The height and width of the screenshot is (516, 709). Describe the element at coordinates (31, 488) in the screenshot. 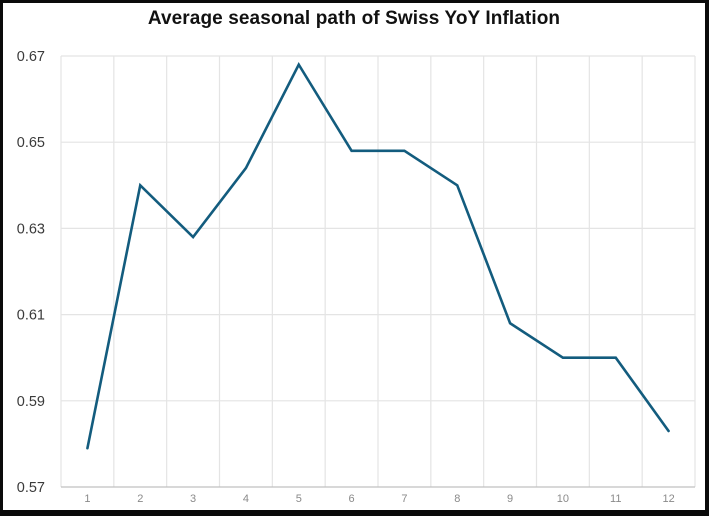

I see `y-tick-label: 0.57` at that location.